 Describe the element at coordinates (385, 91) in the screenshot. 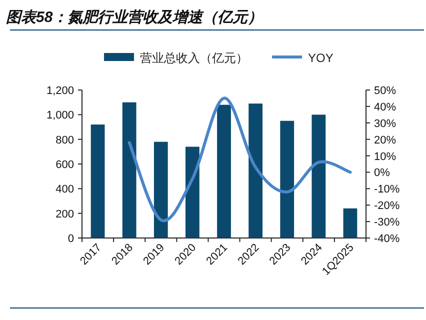

I see `y2-tick-label: 50%` at that location.